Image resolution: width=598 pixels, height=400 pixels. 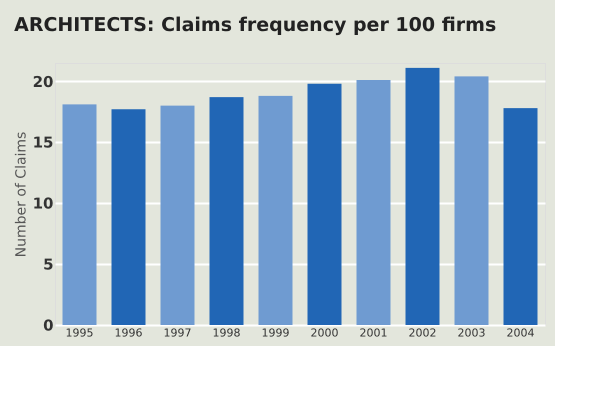 What do you see at coordinates (43, 203) in the screenshot?
I see `y-tick-label: 10` at bounding box center [43, 203].